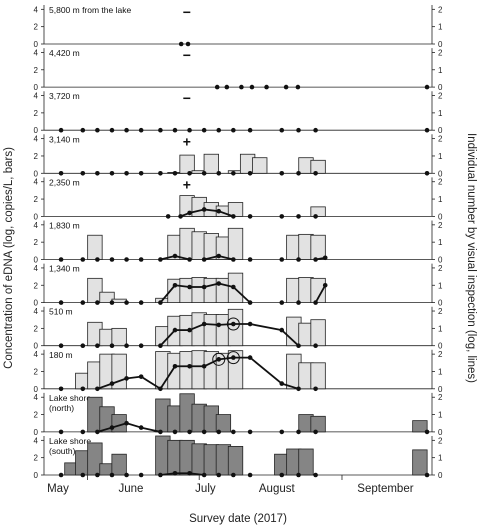 Image resolution: width=480 pixels, height=527 pixels. I want to click on panel-sign: −, so click(187, 98).